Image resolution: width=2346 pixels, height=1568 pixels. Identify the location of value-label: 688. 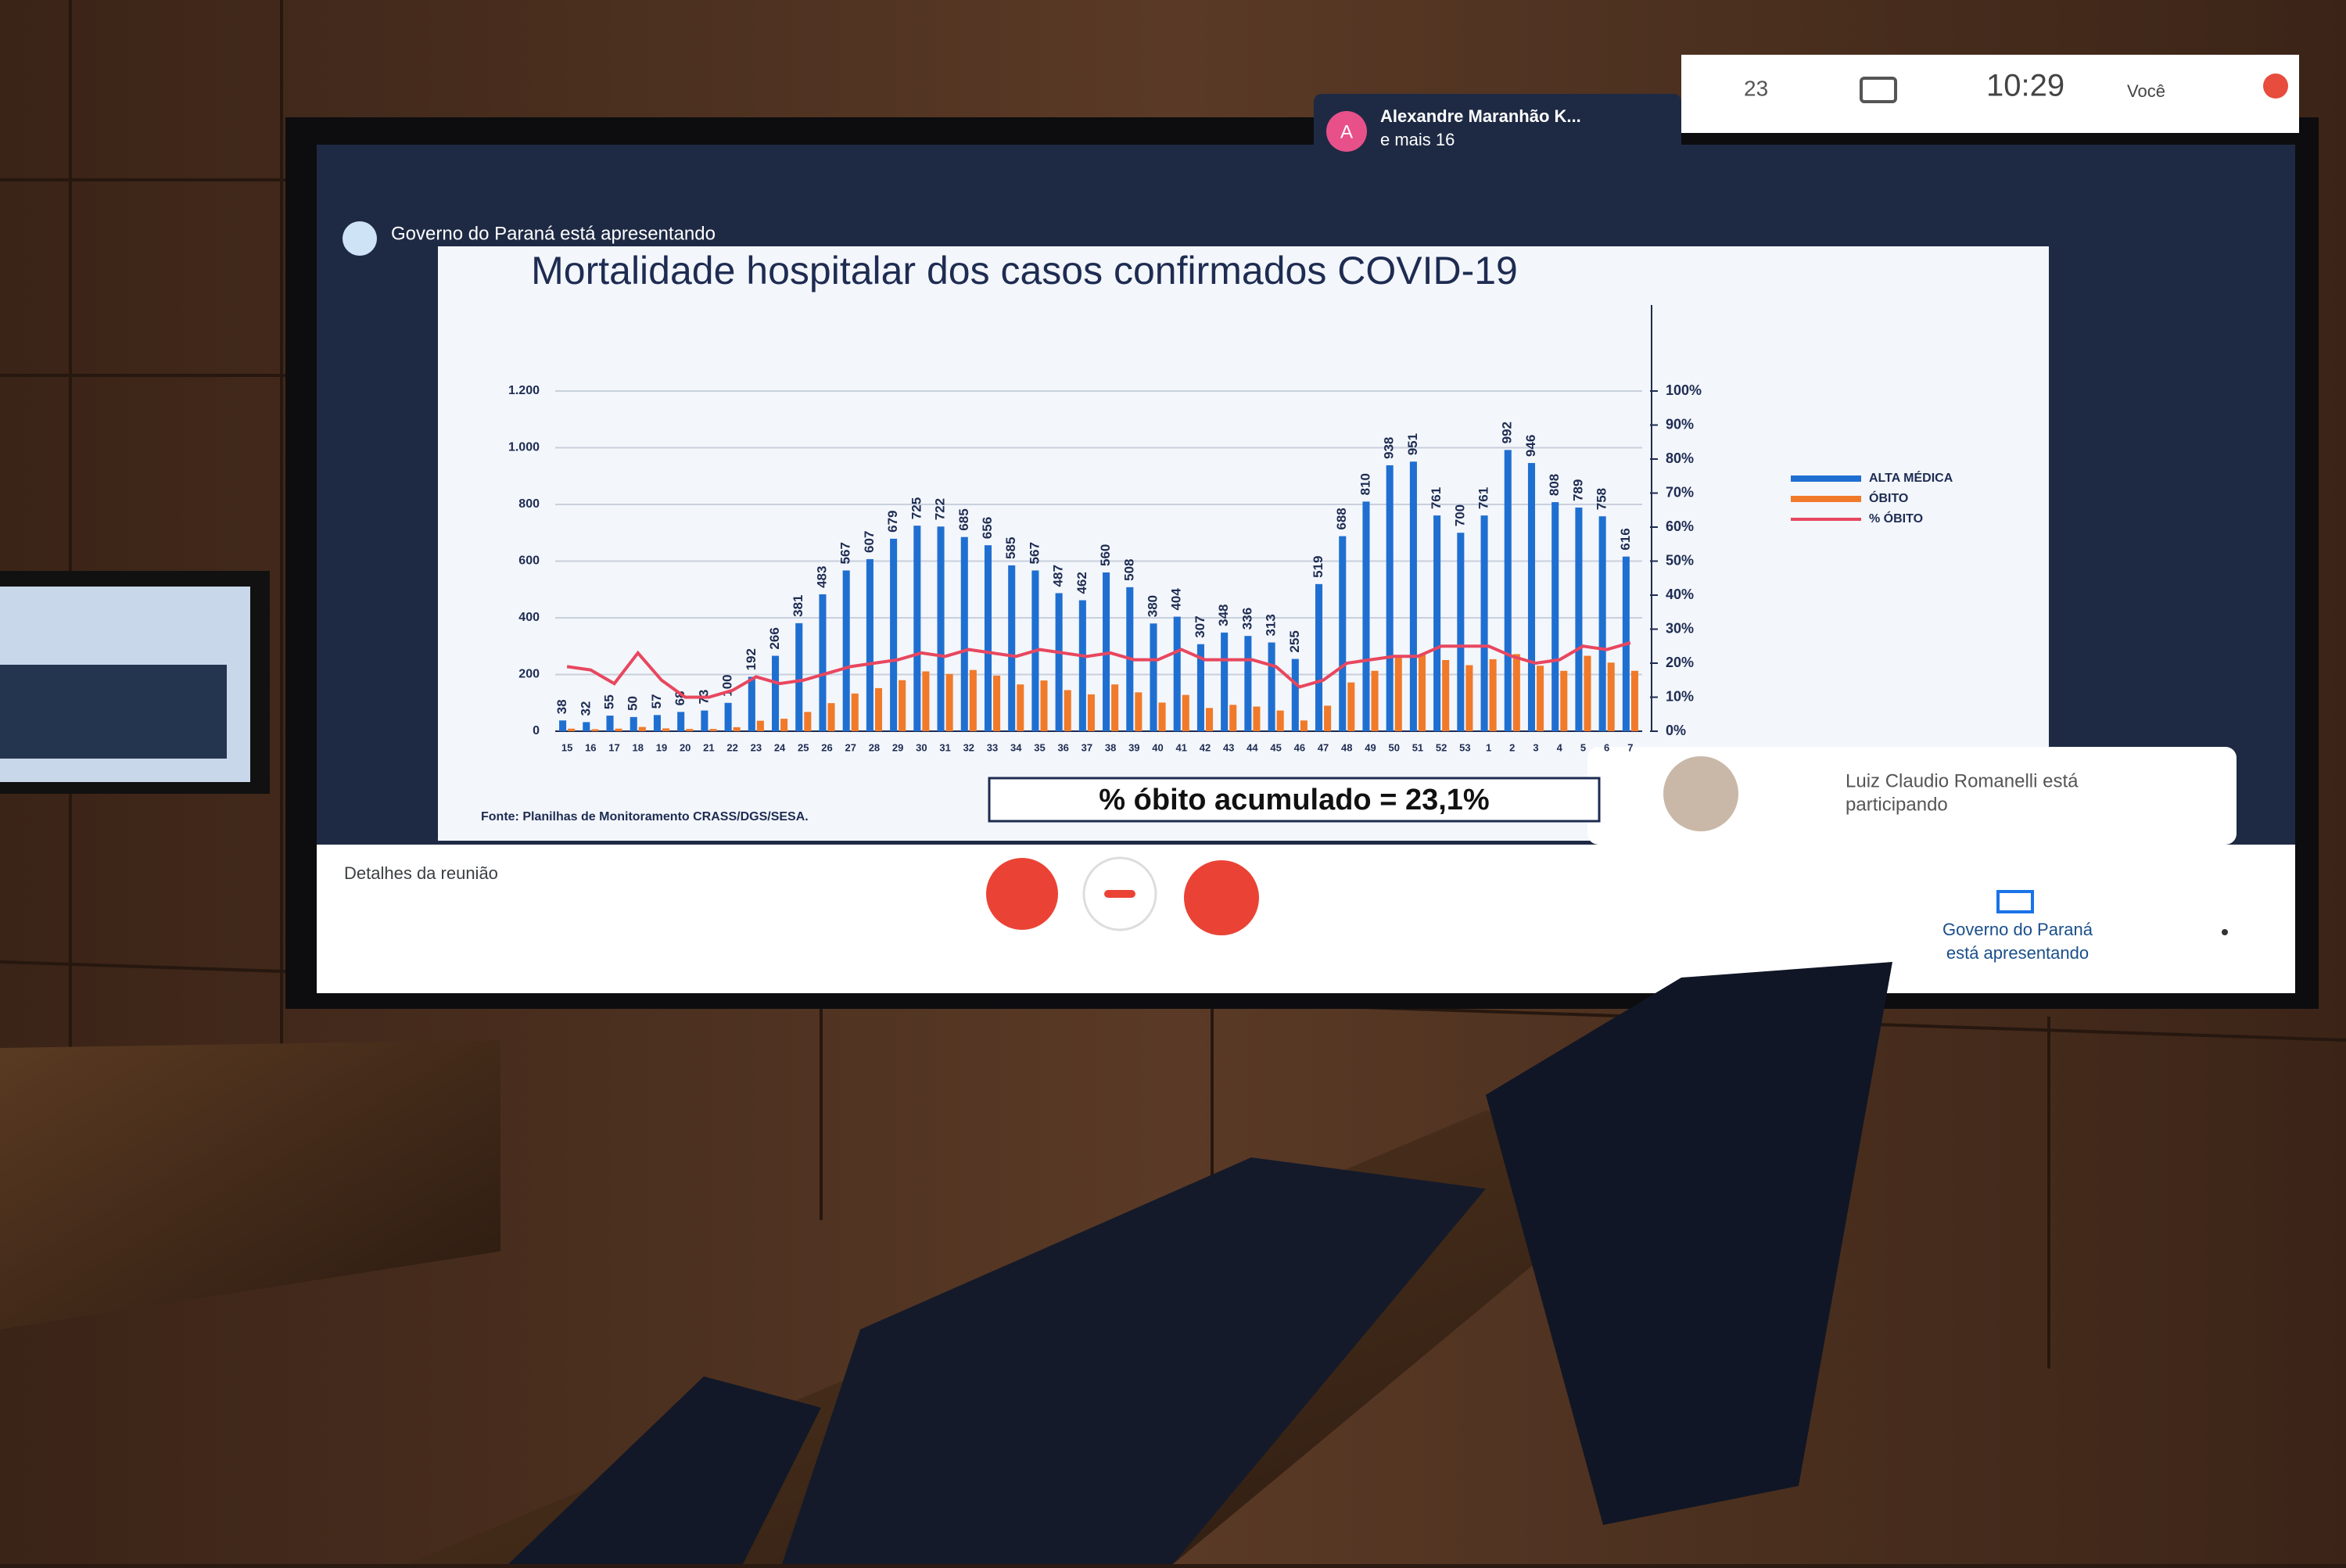
(1342, 518).